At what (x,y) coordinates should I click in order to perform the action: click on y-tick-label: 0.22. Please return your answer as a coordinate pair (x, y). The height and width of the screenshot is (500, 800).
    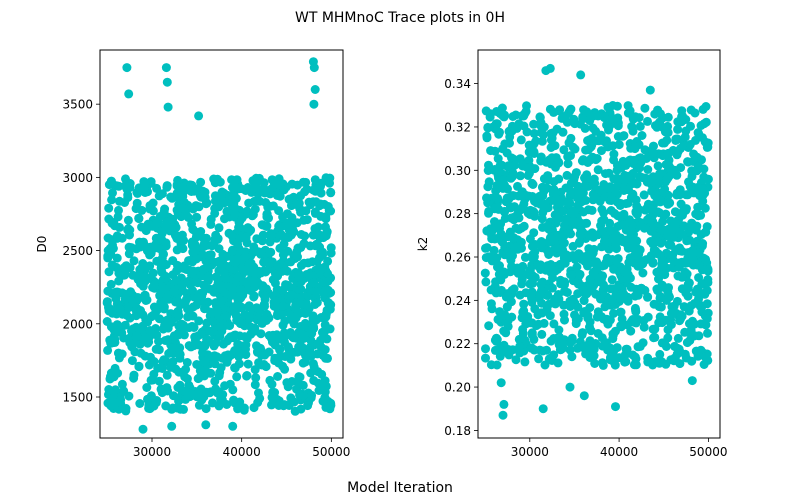
    Looking at the image, I should click on (457, 344).